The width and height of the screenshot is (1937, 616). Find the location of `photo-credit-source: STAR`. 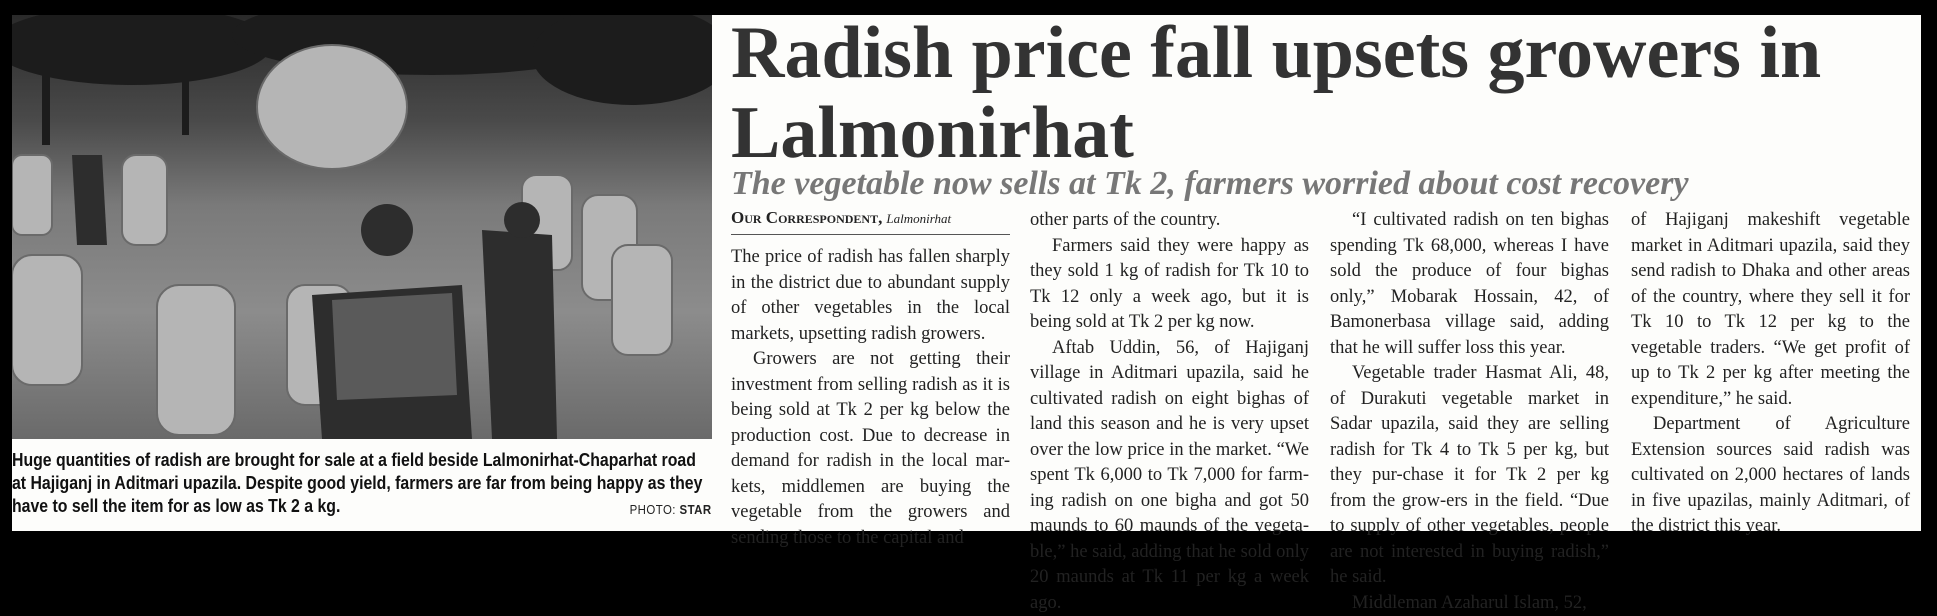

photo-credit-source: STAR is located at coordinates (696, 509).